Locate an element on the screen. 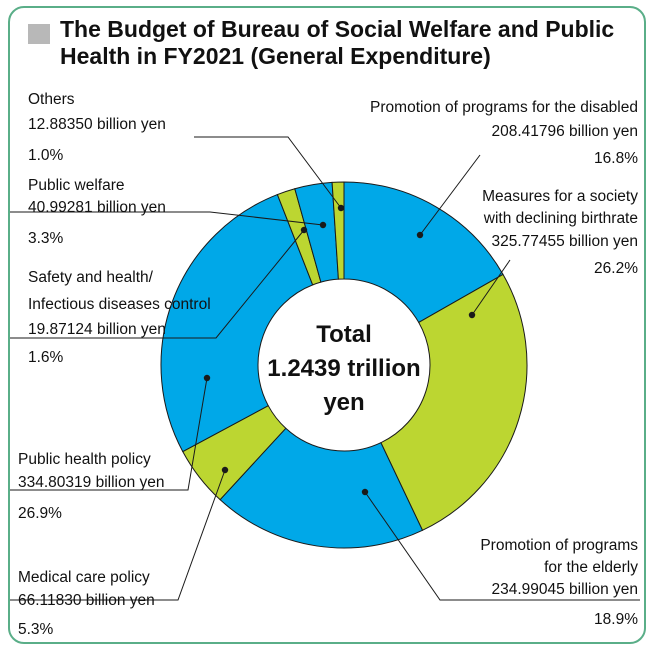 The image size is (656, 652). label-disabled-1: 208.41796 billion yen is located at coordinates (564, 131).